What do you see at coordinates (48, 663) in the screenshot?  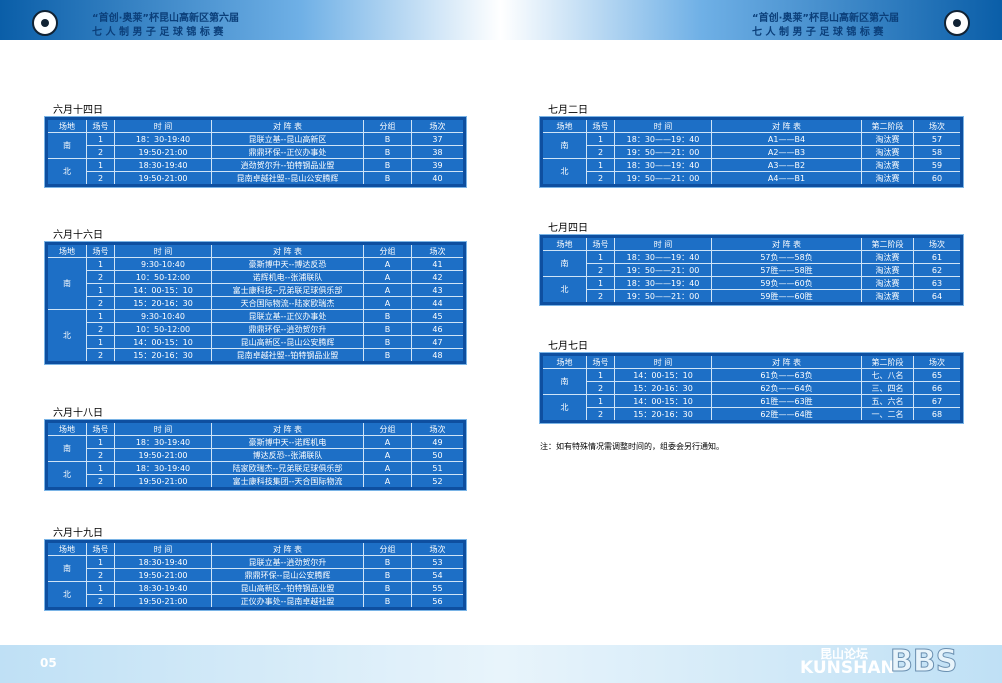 I see `page-number: 05` at bounding box center [48, 663].